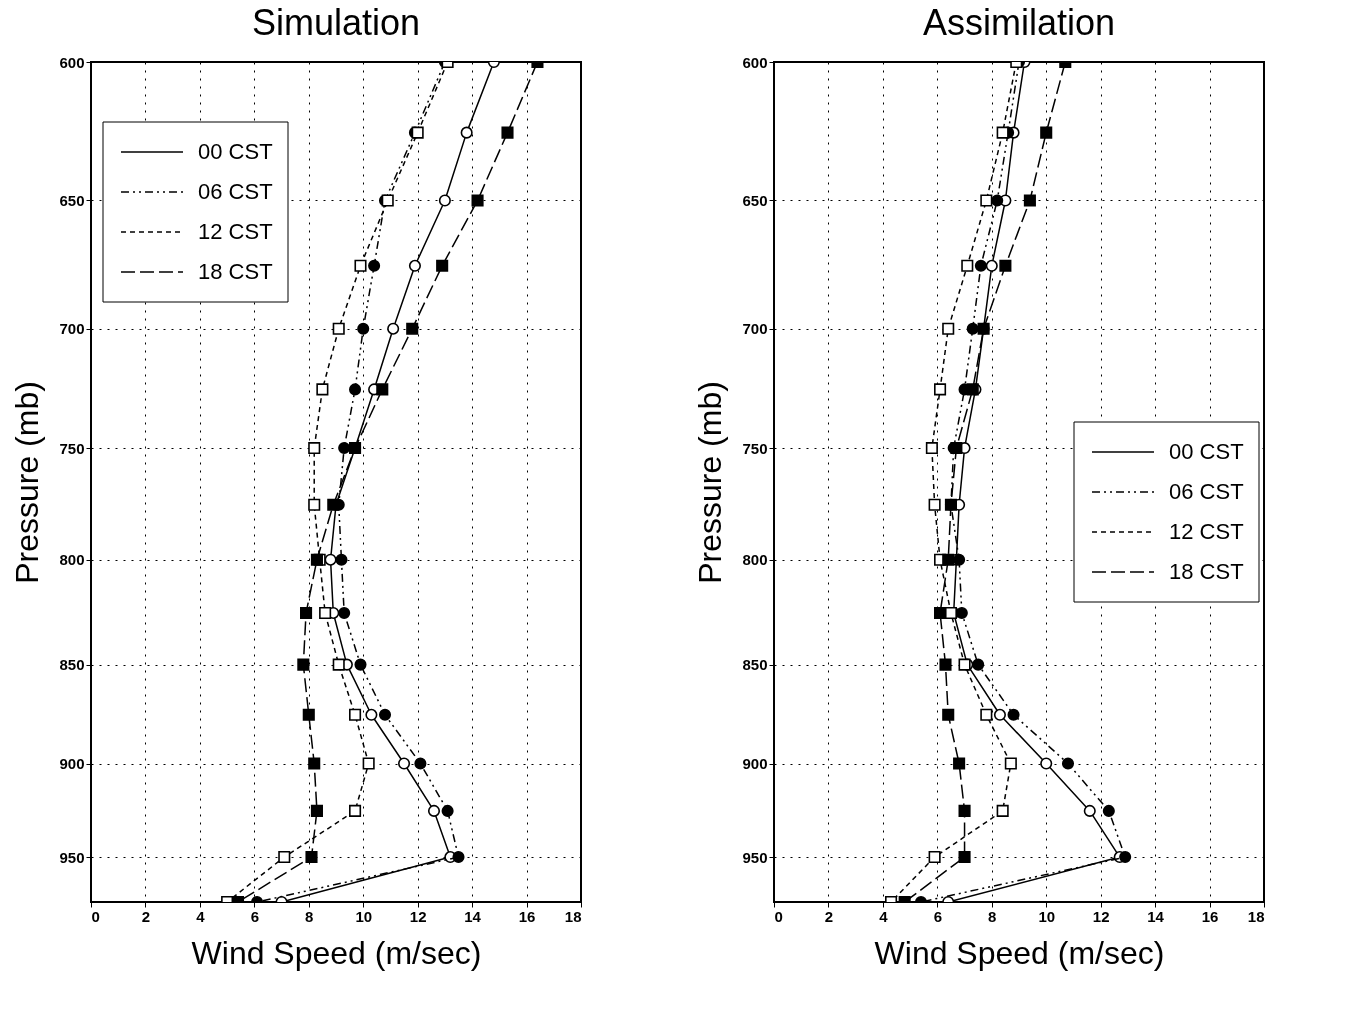  What do you see at coordinates (1019, 22) in the screenshot?
I see `chart-title: Assimilation` at bounding box center [1019, 22].